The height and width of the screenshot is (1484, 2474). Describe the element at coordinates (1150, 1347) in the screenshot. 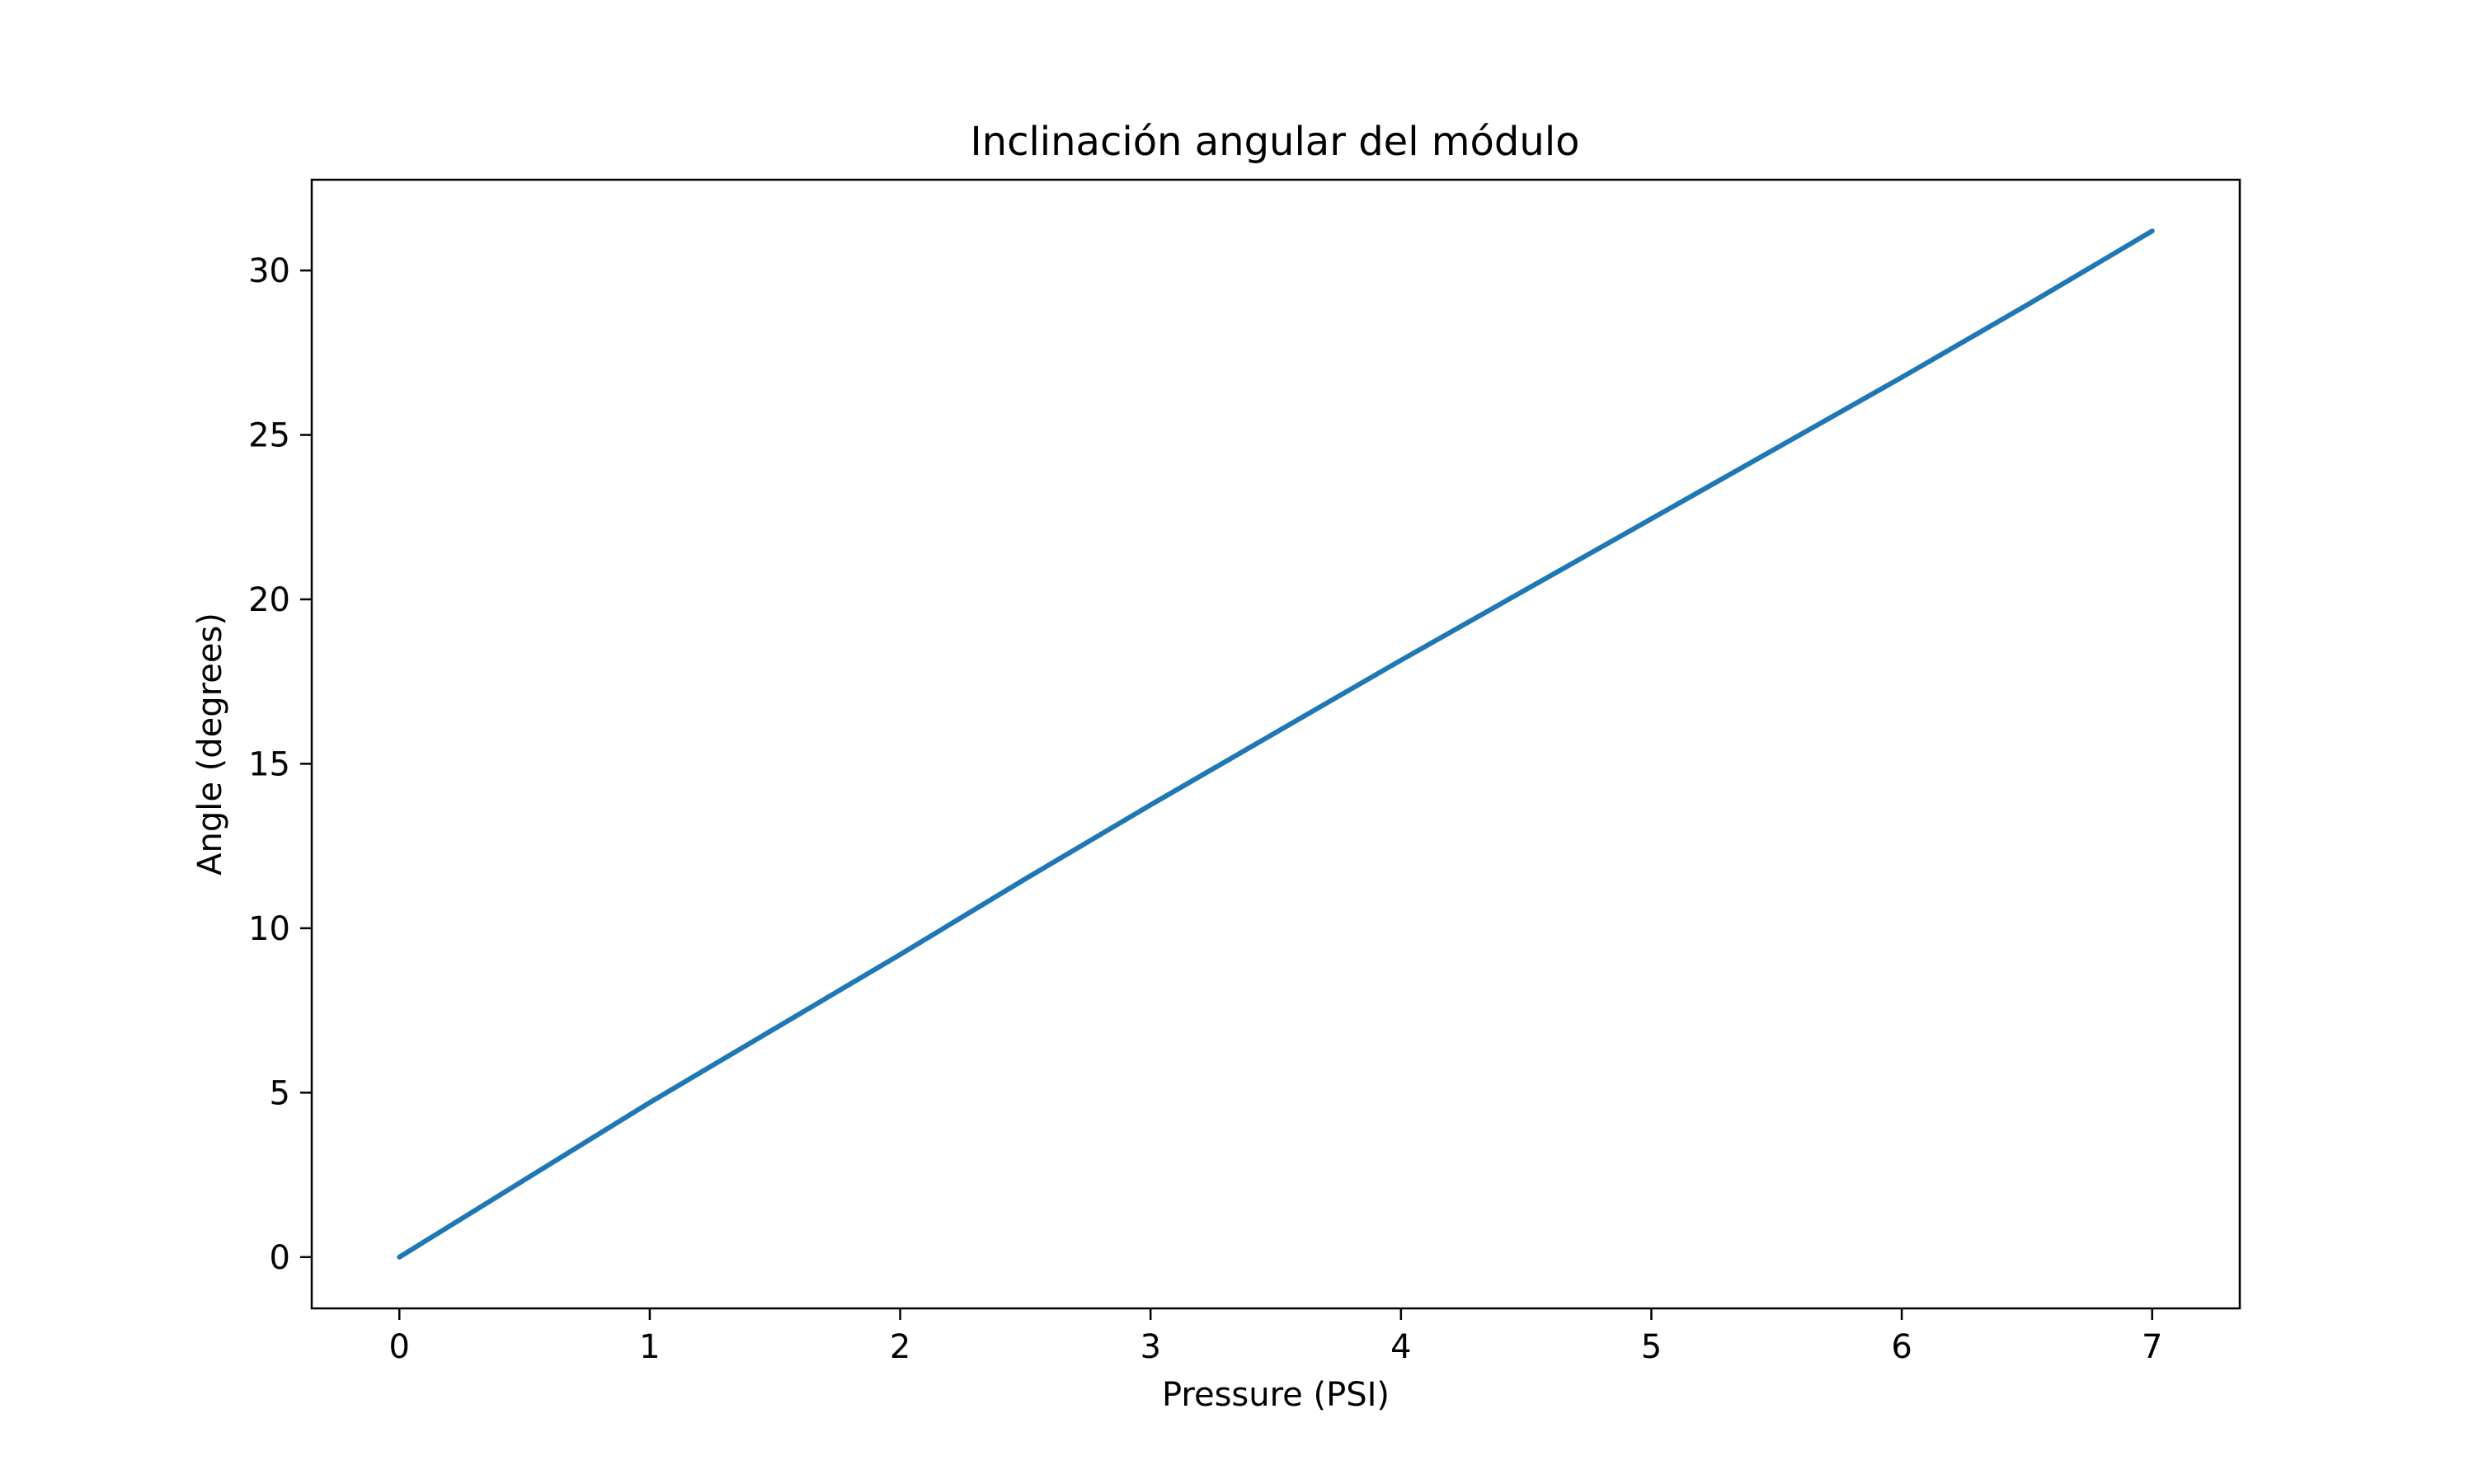

I see `x-tick-label: 3` at that location.